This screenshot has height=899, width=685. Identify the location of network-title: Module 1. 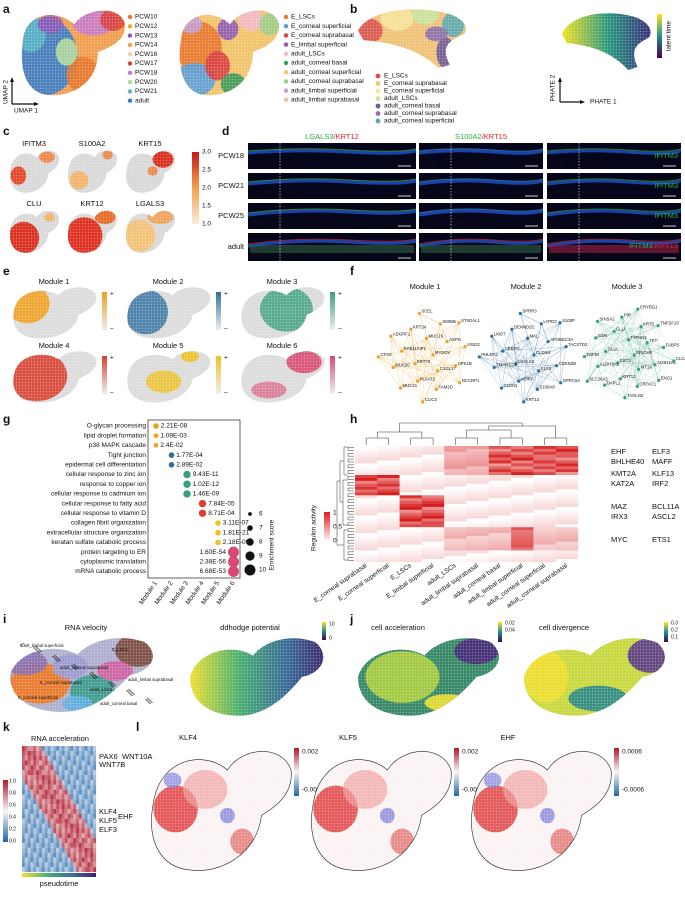
(425, 286).